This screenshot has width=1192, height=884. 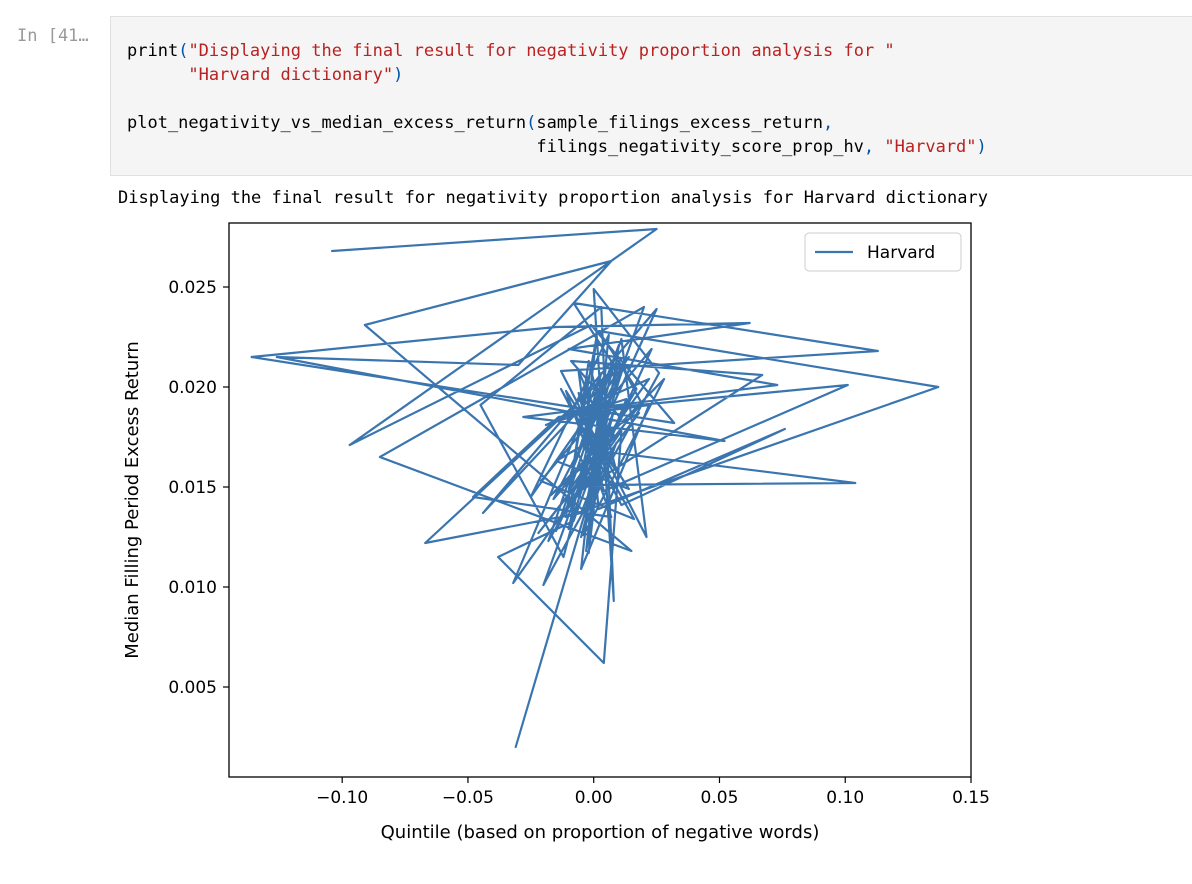 I want to click on y-tick-label: 0.010, so click(x=192, y=588).